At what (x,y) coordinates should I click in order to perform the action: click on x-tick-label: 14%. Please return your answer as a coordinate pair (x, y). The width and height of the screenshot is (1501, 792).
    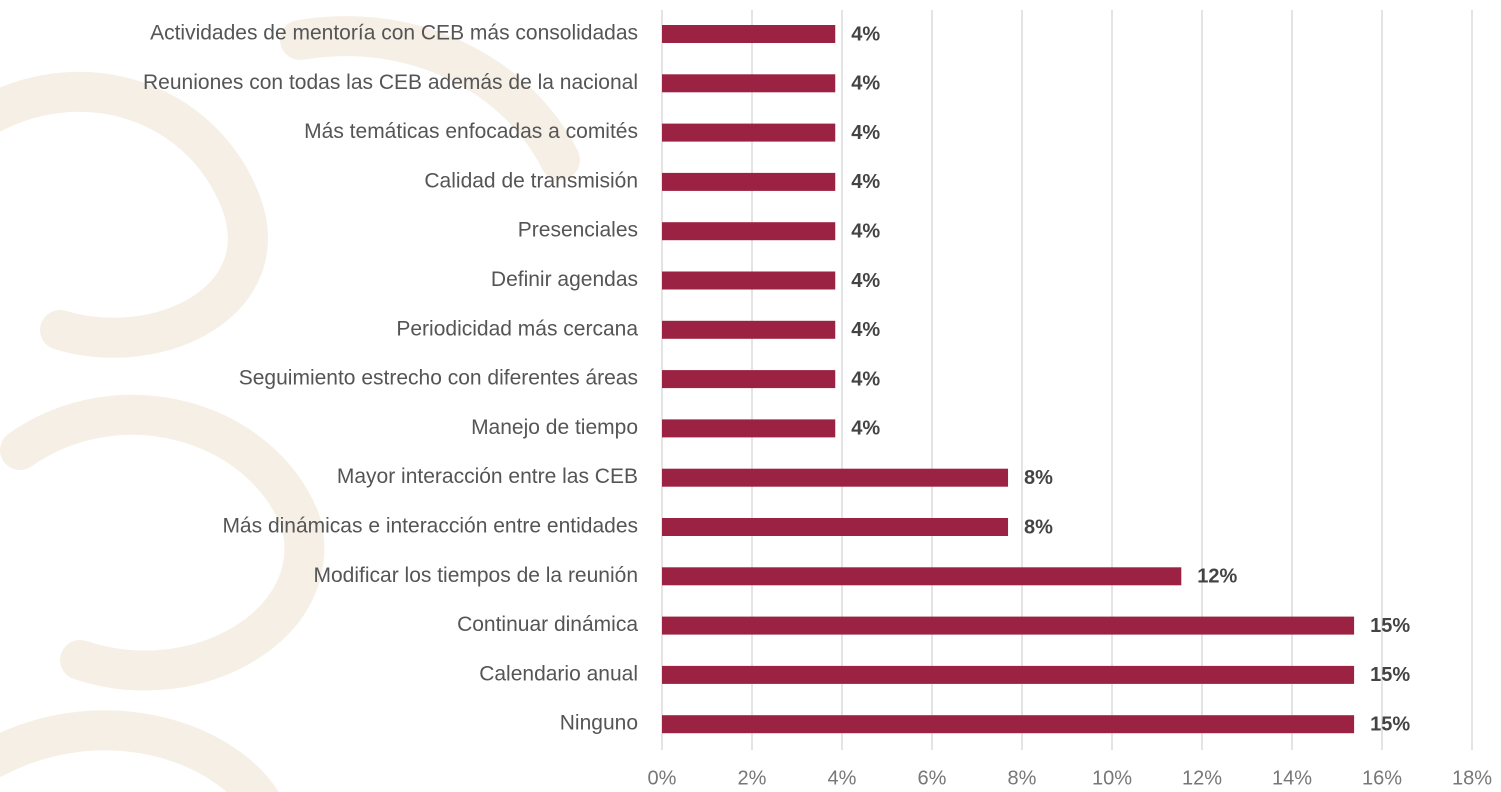
    Looking at the image, I should click on (1292, 778).